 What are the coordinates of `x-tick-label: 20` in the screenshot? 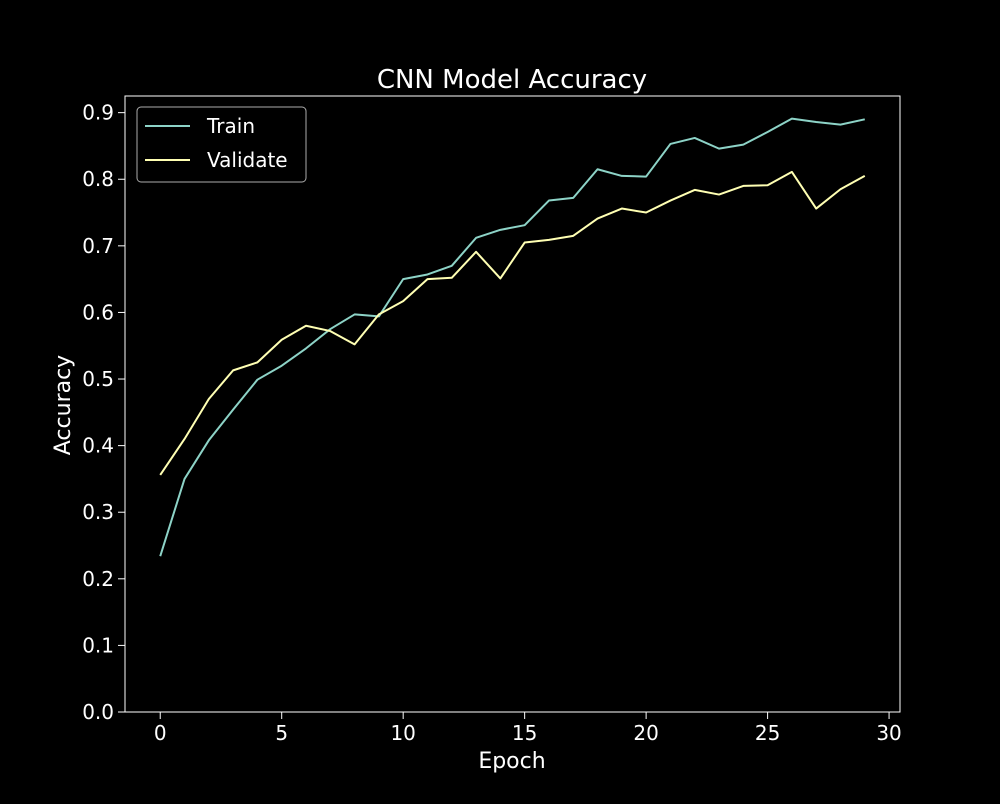 It's located at (645, 733).